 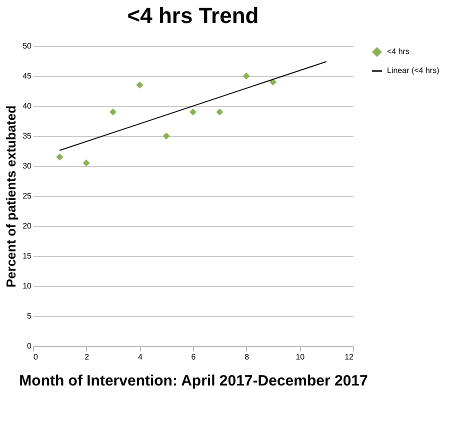 What do you see at coordinates (27, 106) in the screenshot?
I see `y-tick-label: 40` at bounding box center [27, 106].